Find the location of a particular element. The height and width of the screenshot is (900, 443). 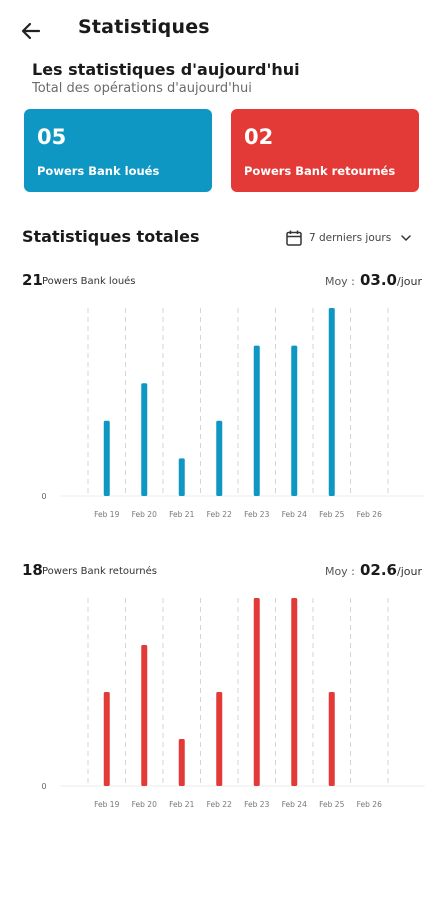

period-dropdown: 7 derniers jours is located at coordinates (349, 238).